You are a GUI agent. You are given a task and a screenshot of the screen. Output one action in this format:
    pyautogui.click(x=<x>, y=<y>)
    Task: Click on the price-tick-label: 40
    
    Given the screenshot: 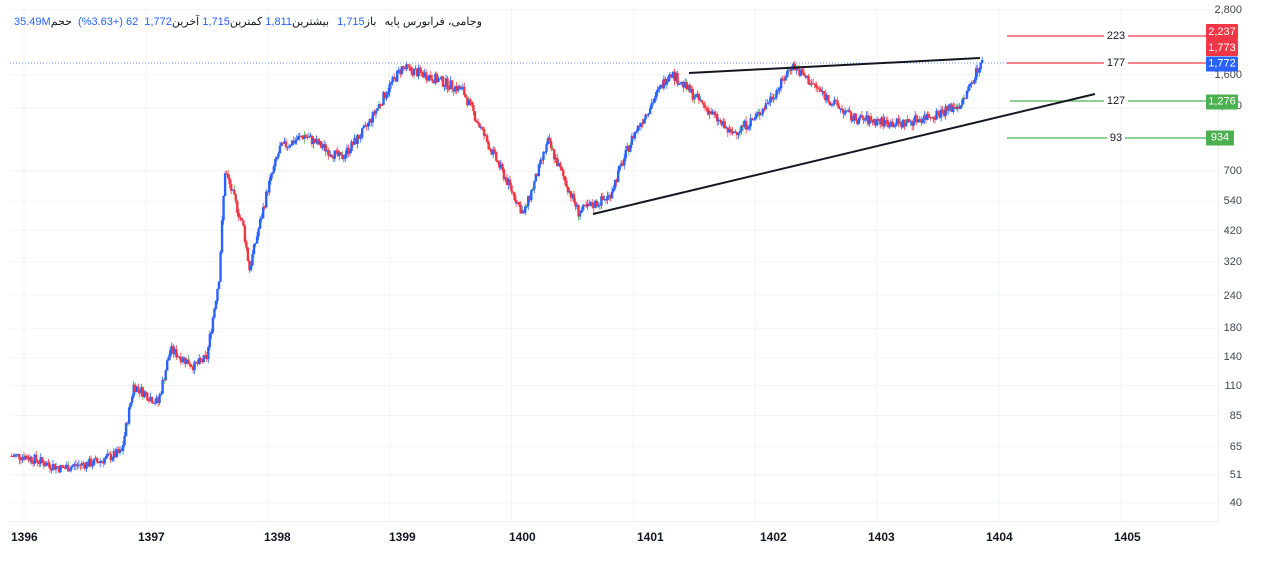 What is the action you would take?
    pyautogui.click(x=1235, y=503)
    